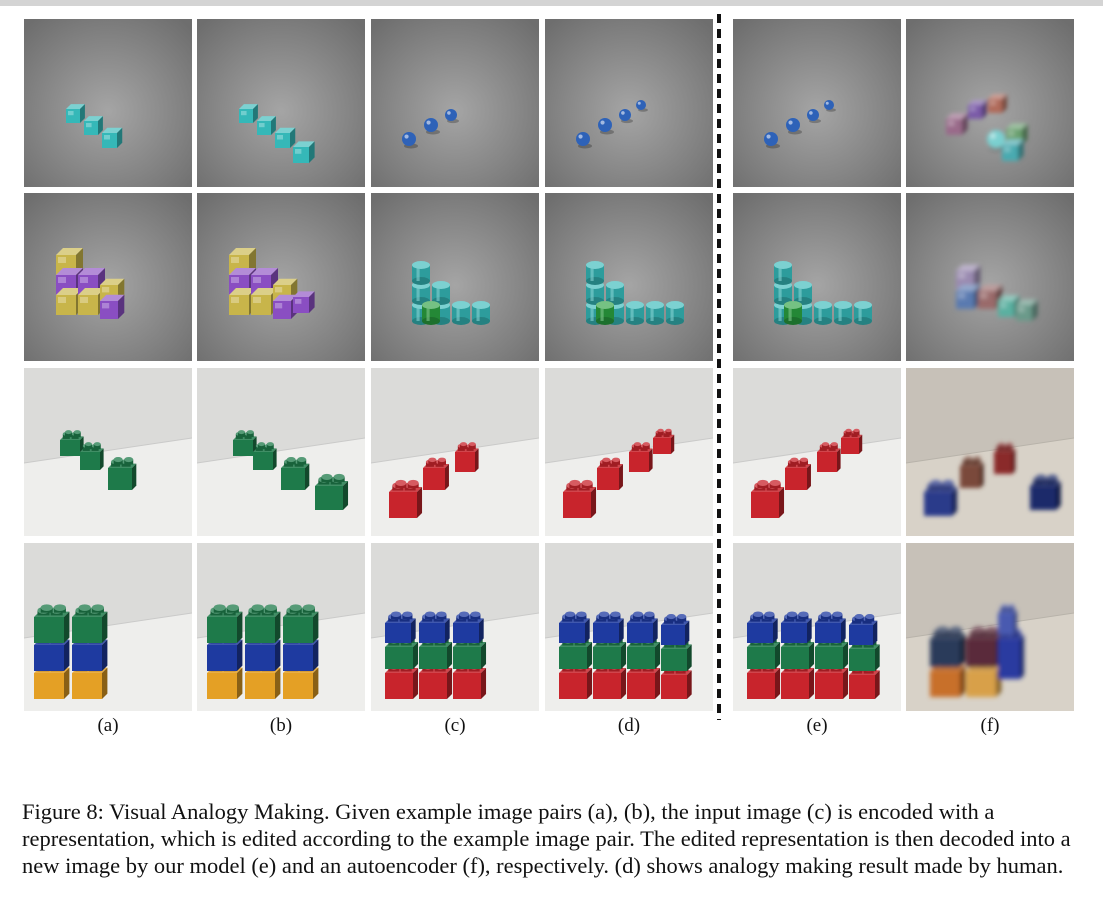  Describe the element at coordinates (455, 627) in the screenshot. I see `panel-row4-c` at that location.